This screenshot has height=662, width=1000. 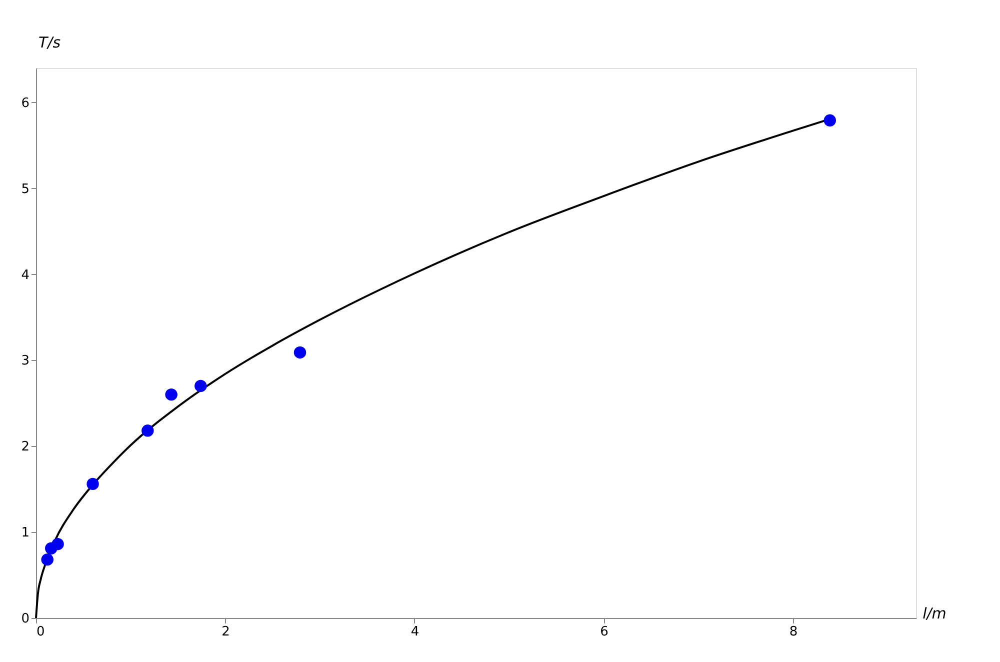 I want to click on x-tick-label: 4, so click(x=415, y=632).